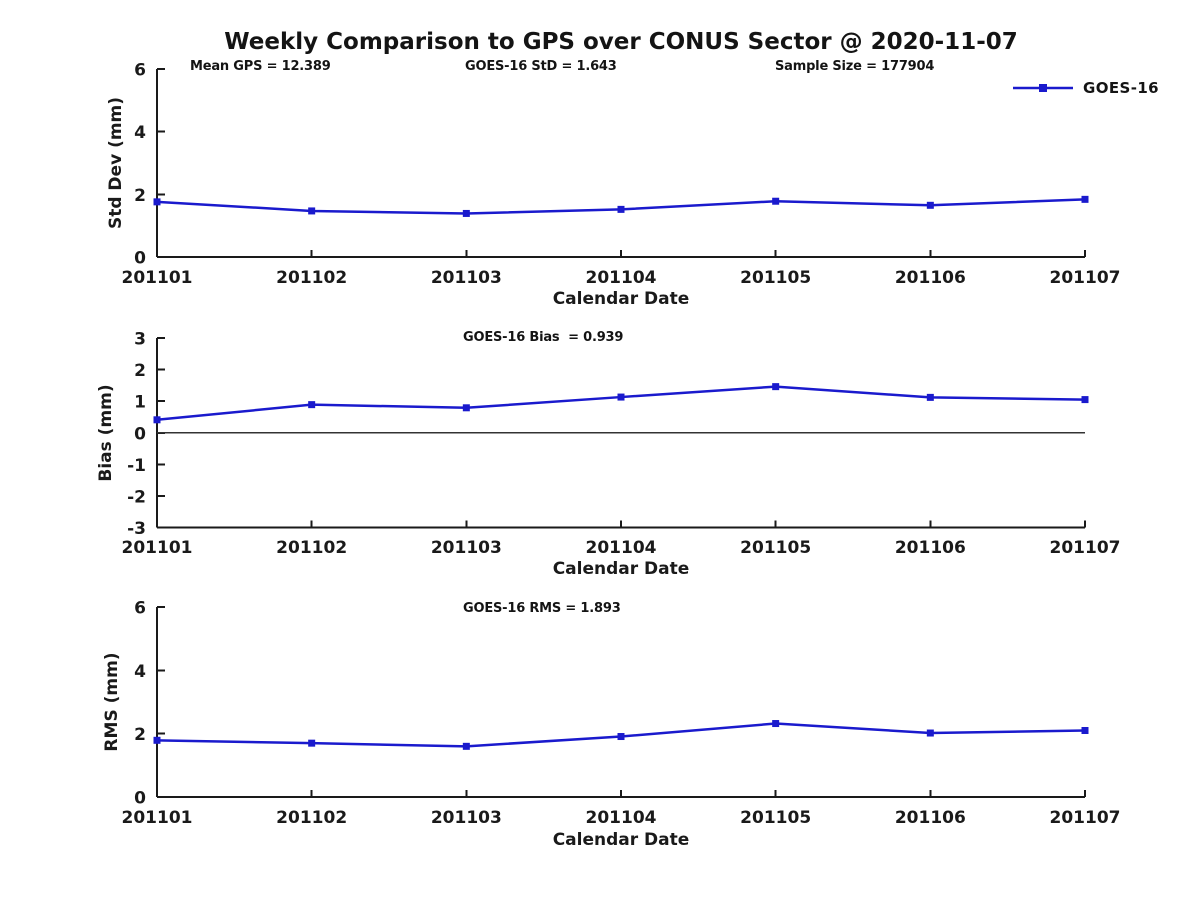 This screenshot has height=900, width=1200. I want to click on y-axis-title: RMS (mm), so click(112, 701).